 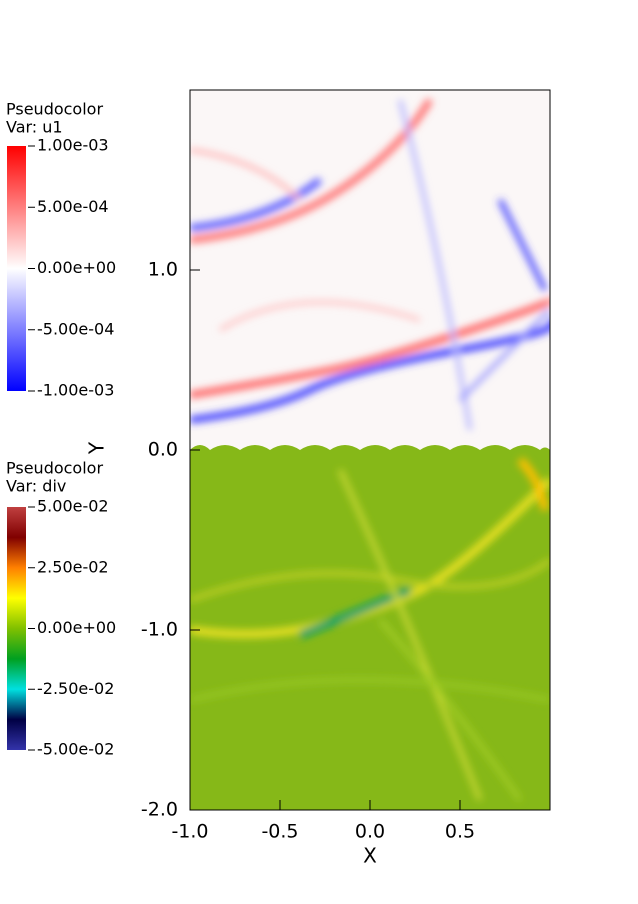 What do you see at coordinates (73, 566) in the screenshot?
I see `colorbar-tick-label: 2.50e-02` at bounding box center [73, 566].